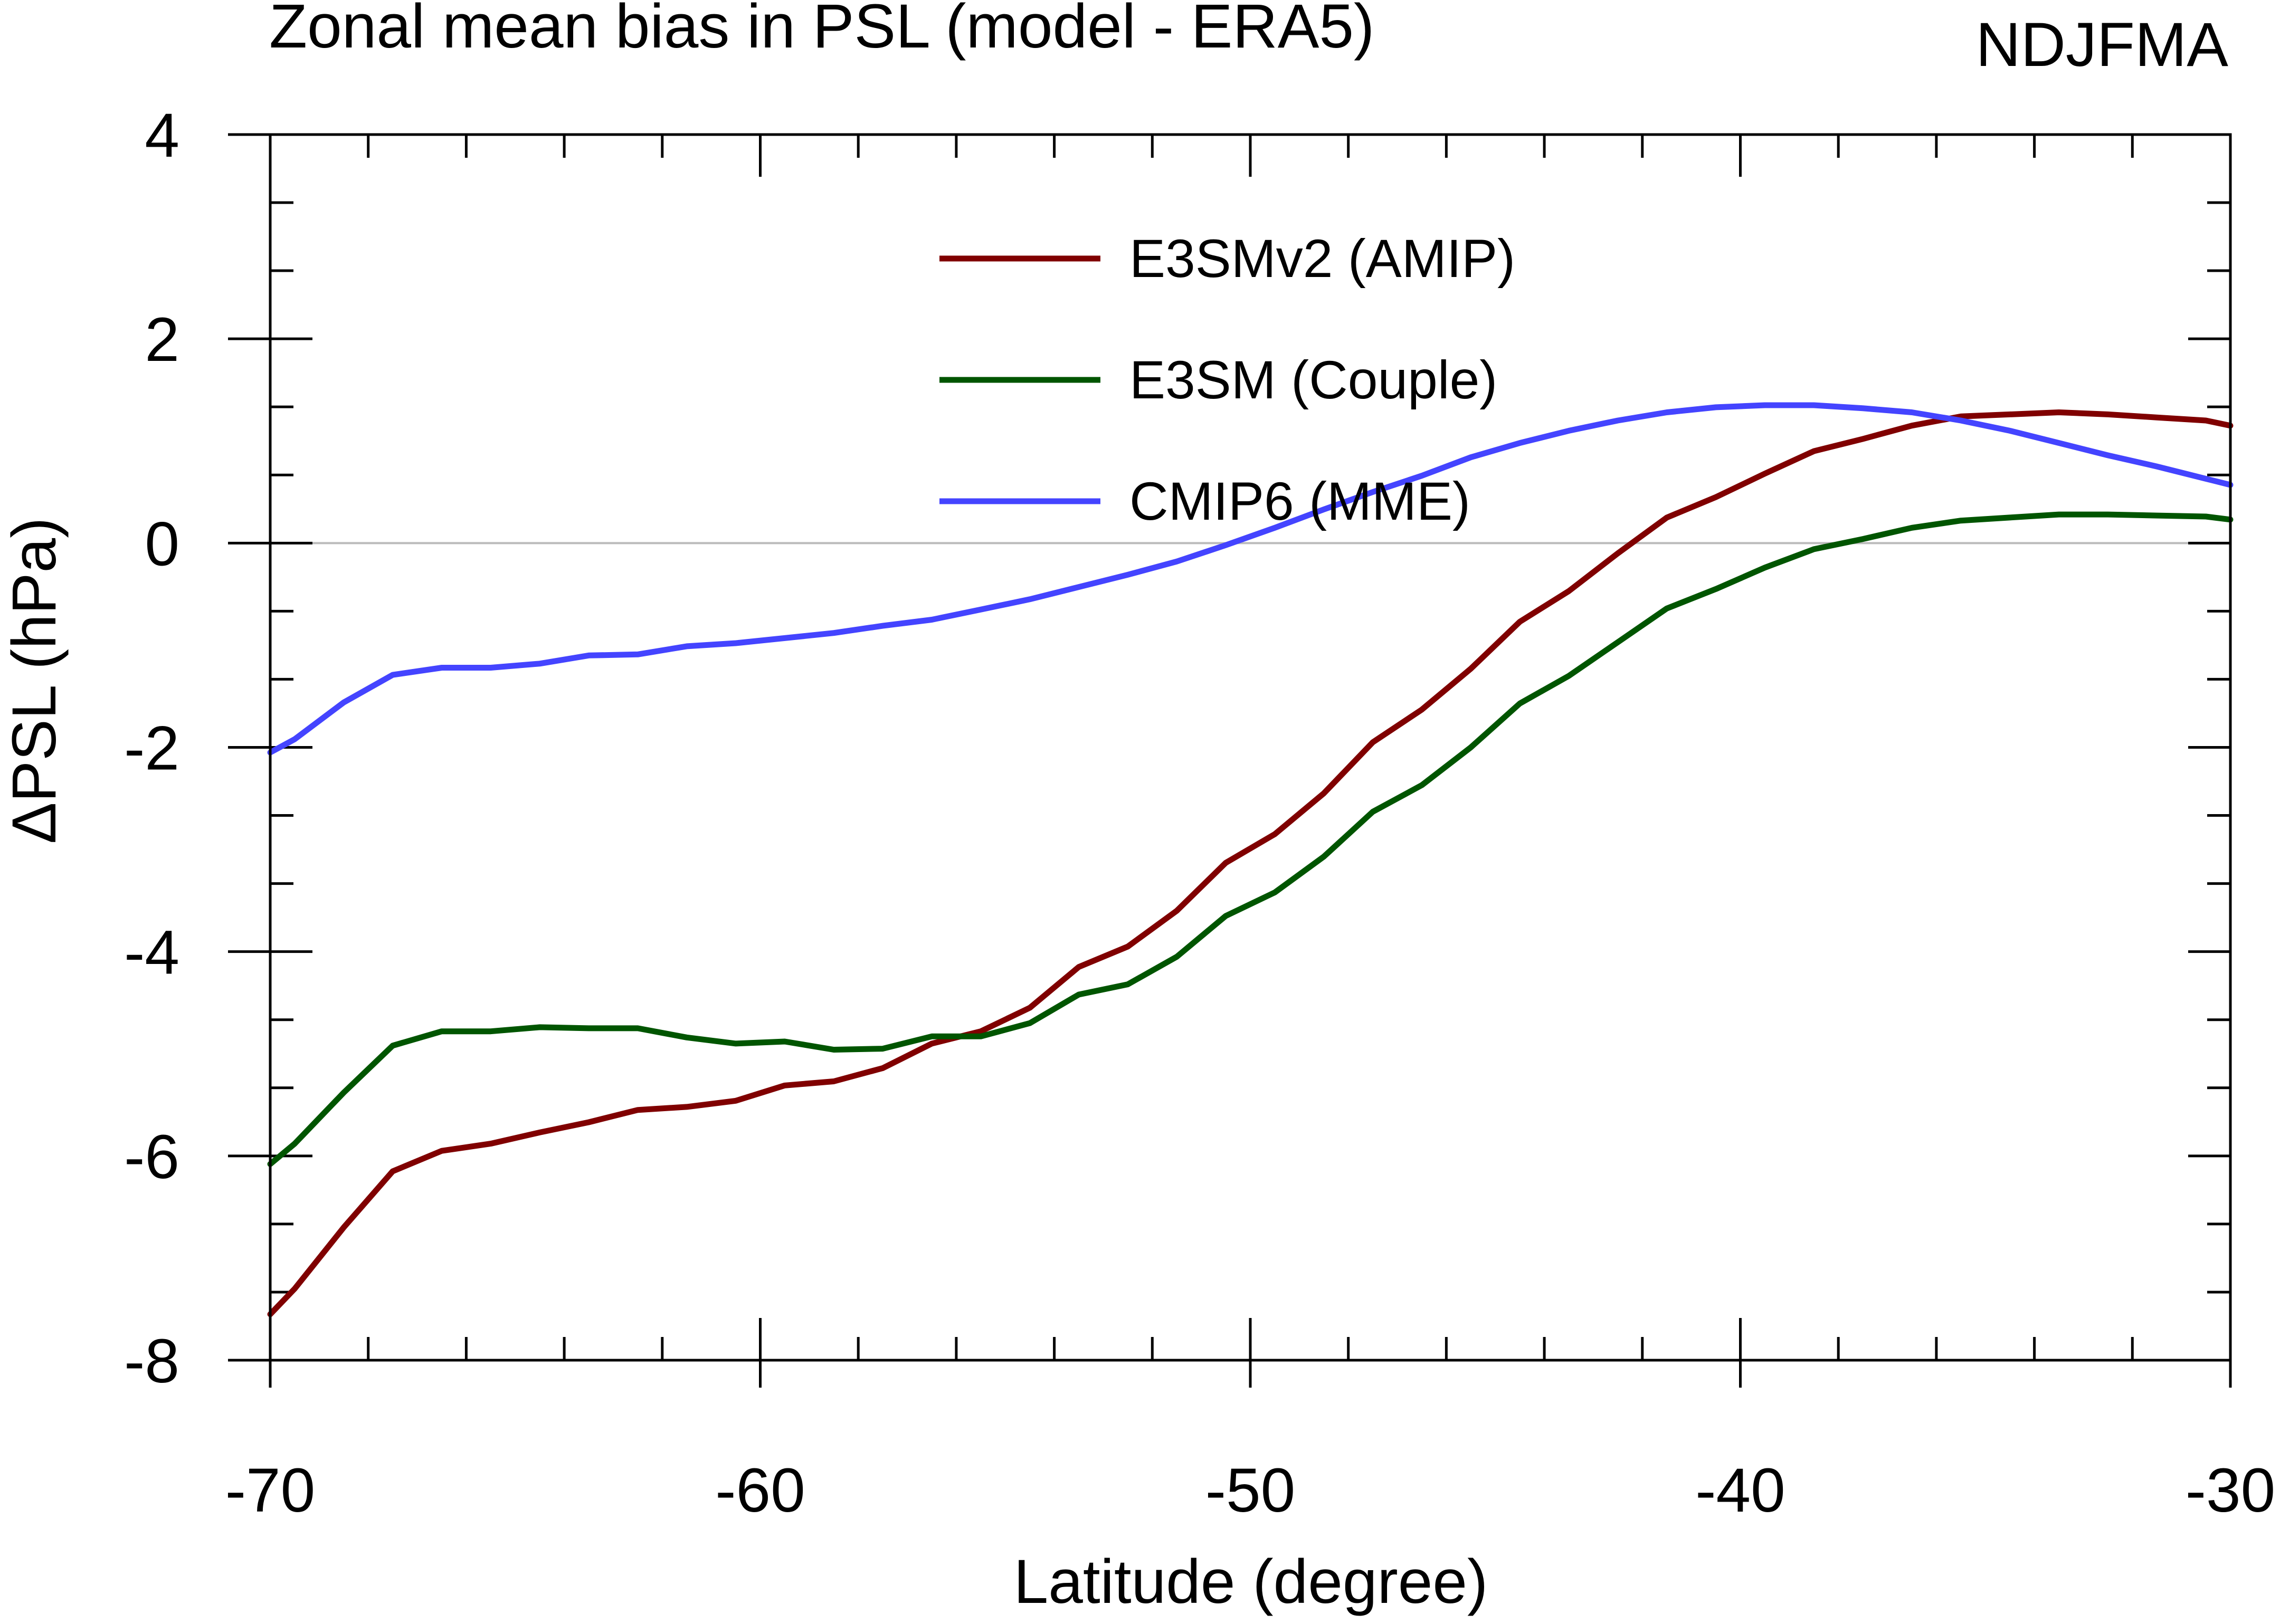 The image size is (2280, 1624). Describe the element at coordinates (2101, 45) in the screenshot. I see `season-label: NDJFMA` at that location.